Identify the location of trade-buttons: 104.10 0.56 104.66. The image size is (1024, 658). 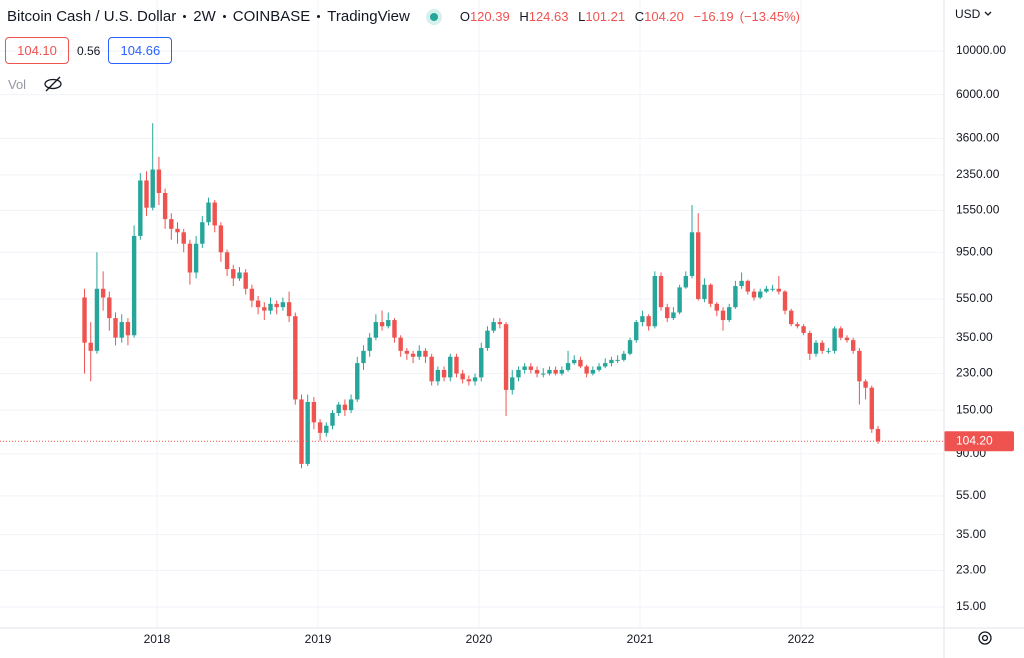
(89, 50).